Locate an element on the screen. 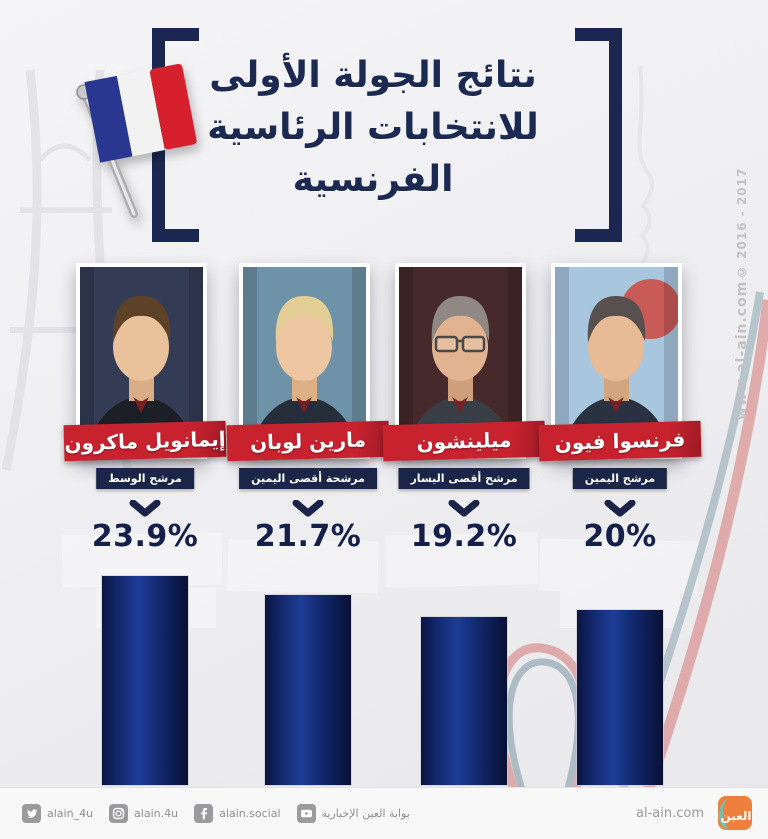 Image resolution: width=768 pixels, height=839 pixels. social-link-twitter: alain_4u is located at coordinates (57, 813).